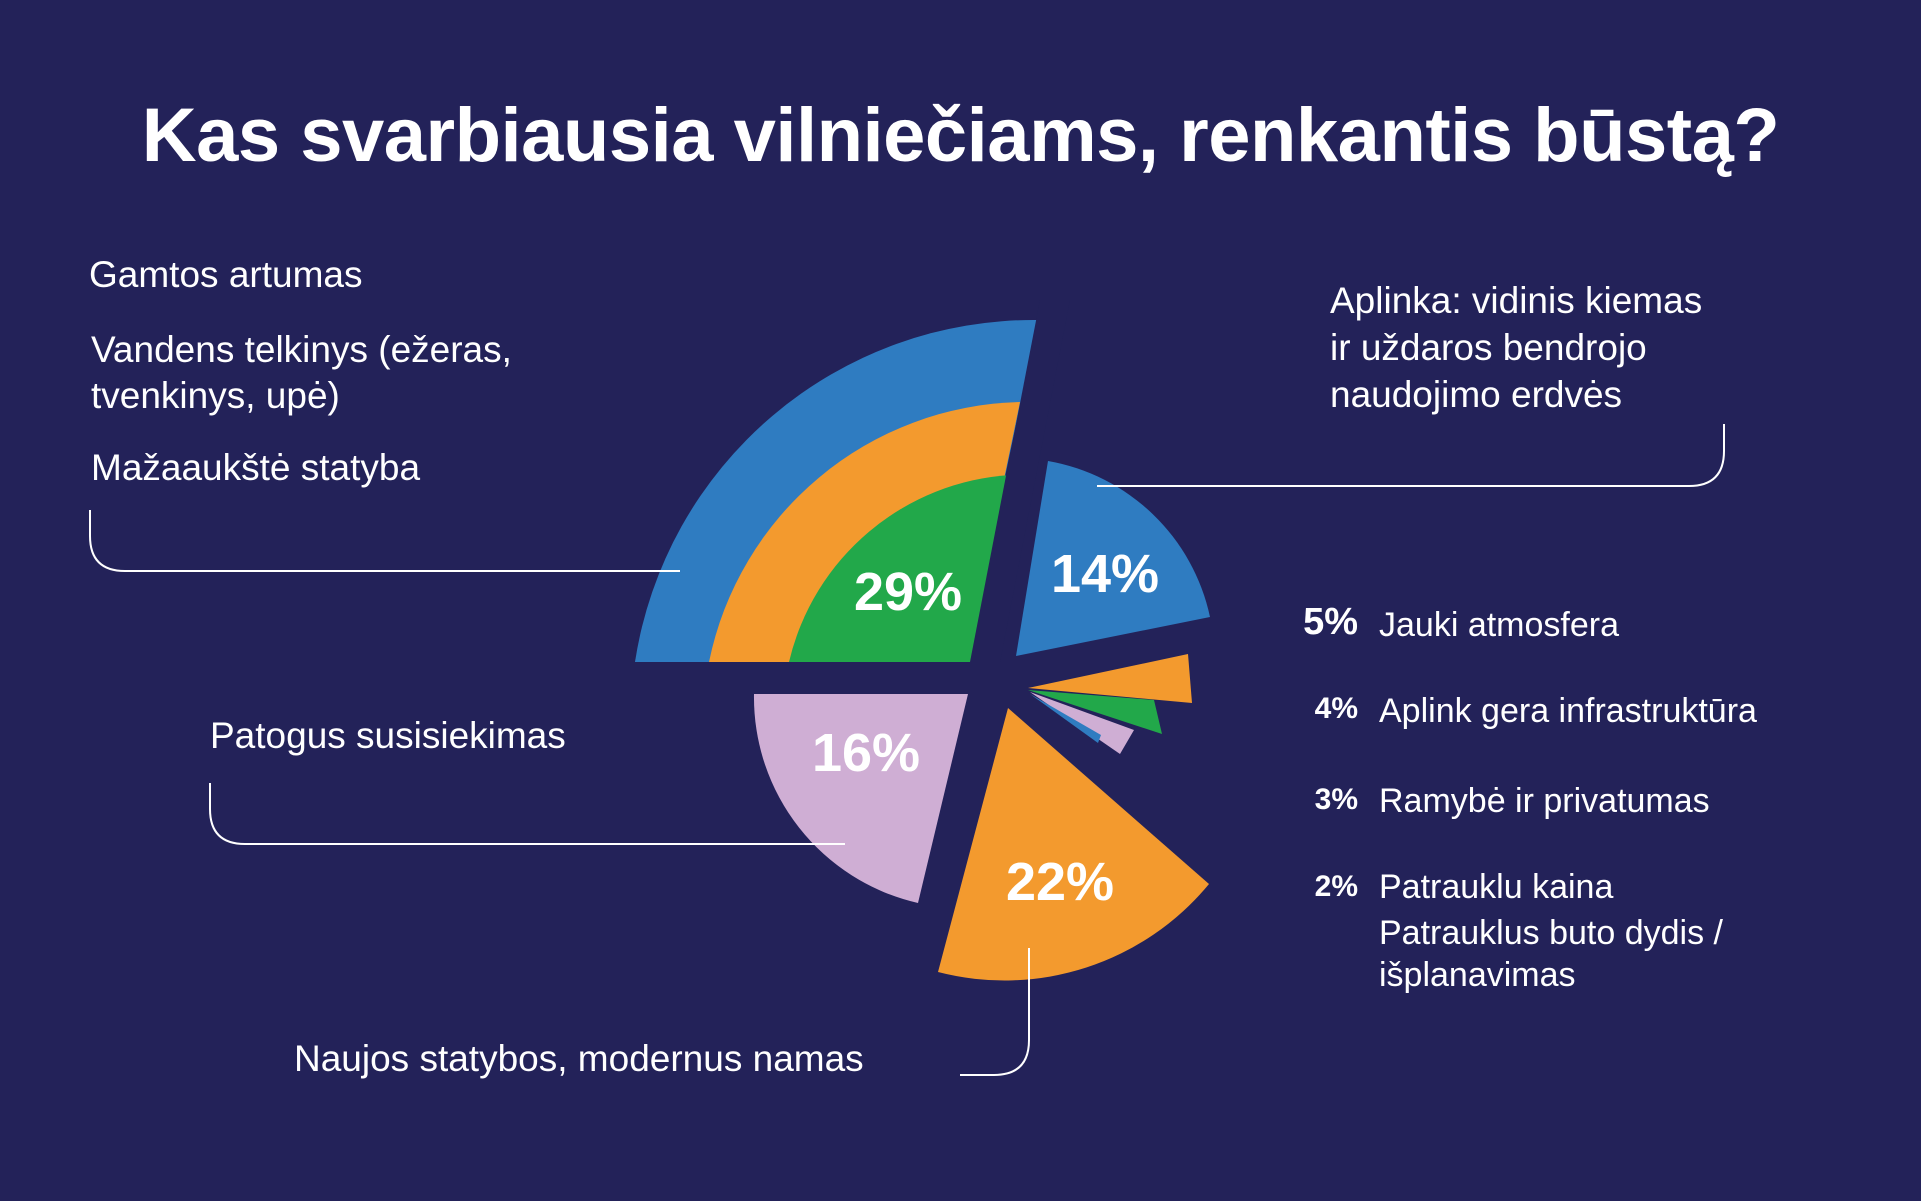  Describe the element at coordinates (1336, 886) in the screenshot. I see `legend-pct-2: 2%` at that location.